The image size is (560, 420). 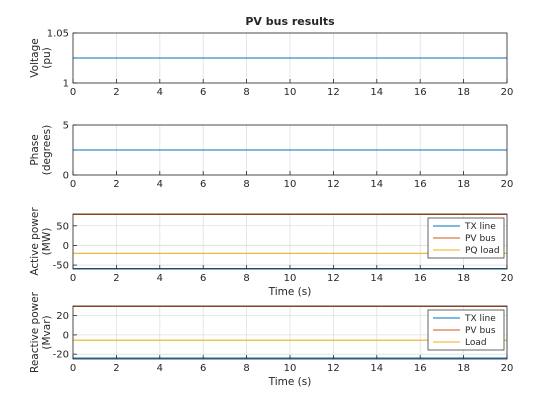 I want to click on y-axis-label: Voltage(pu), so click(x=41, y=57).